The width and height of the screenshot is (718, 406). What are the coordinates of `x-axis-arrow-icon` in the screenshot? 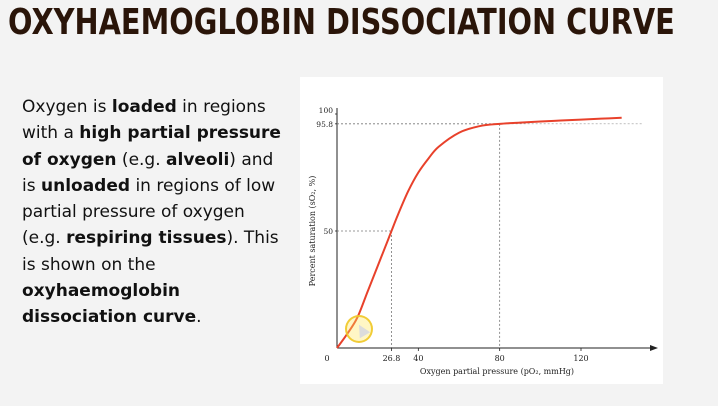 It's located at (654, 348).